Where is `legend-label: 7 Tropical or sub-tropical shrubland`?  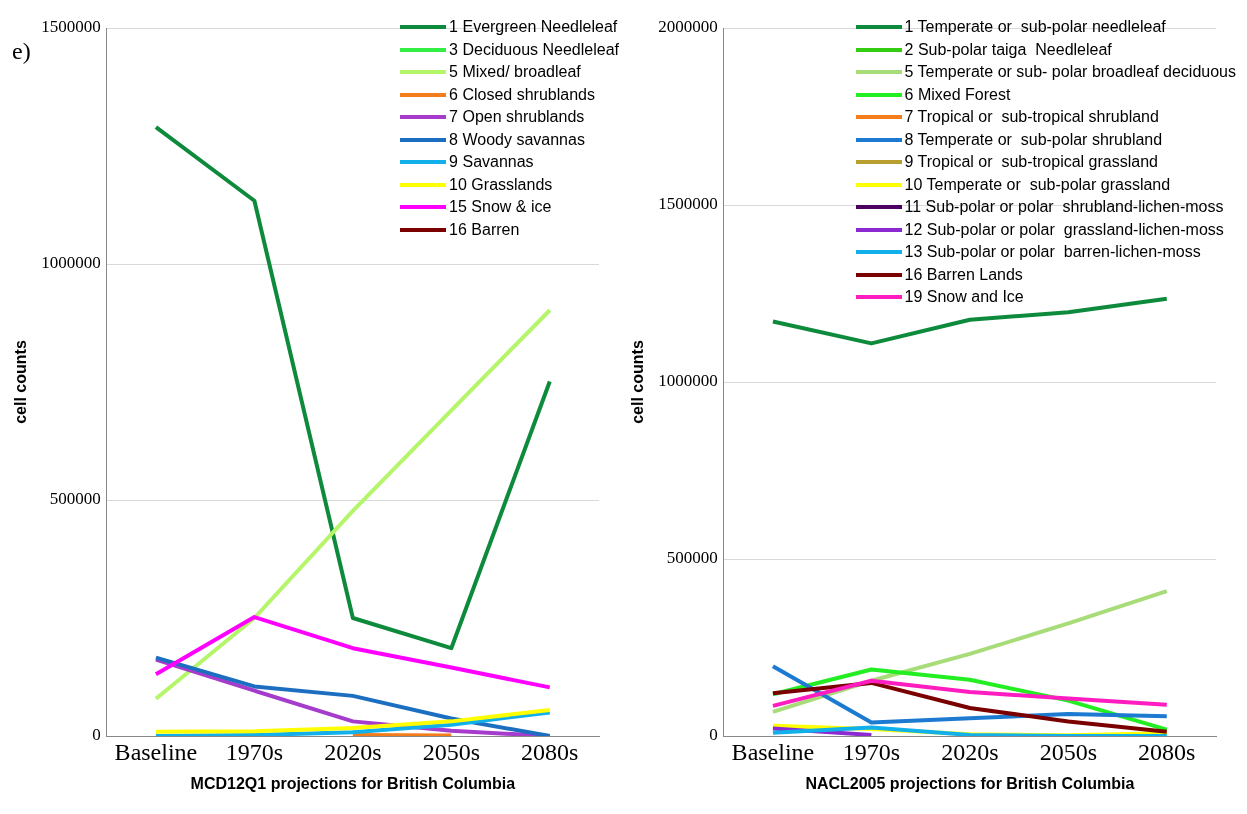
legend-label: 7 Tropical or sub-tropical shrubland is located at coordinates (1031, 117).